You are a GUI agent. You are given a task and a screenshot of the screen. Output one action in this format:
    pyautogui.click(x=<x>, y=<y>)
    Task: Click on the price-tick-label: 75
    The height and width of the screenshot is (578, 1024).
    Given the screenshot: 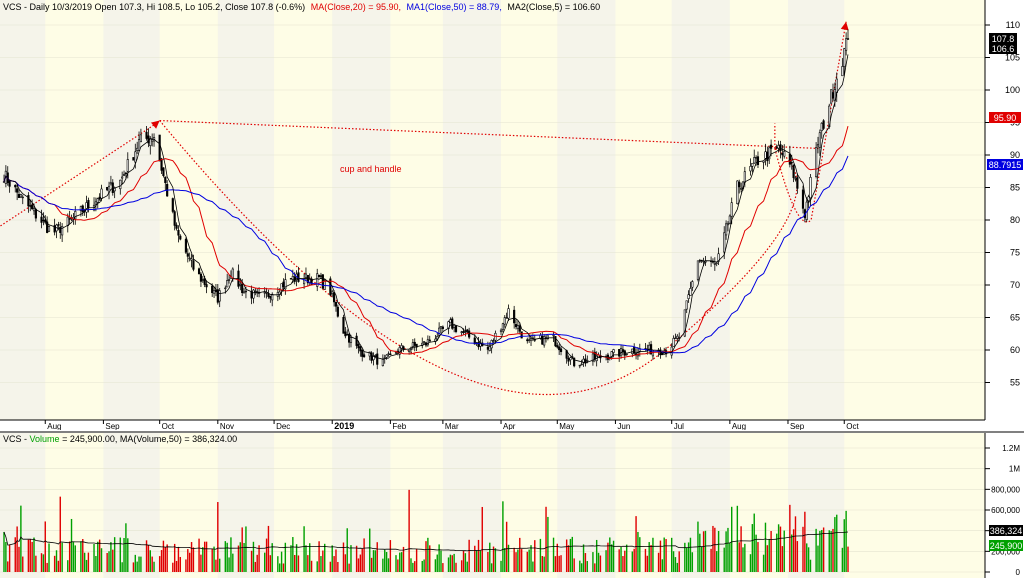 What is the action you would take?
    pyautogui.click(x=1015, y=253)
    